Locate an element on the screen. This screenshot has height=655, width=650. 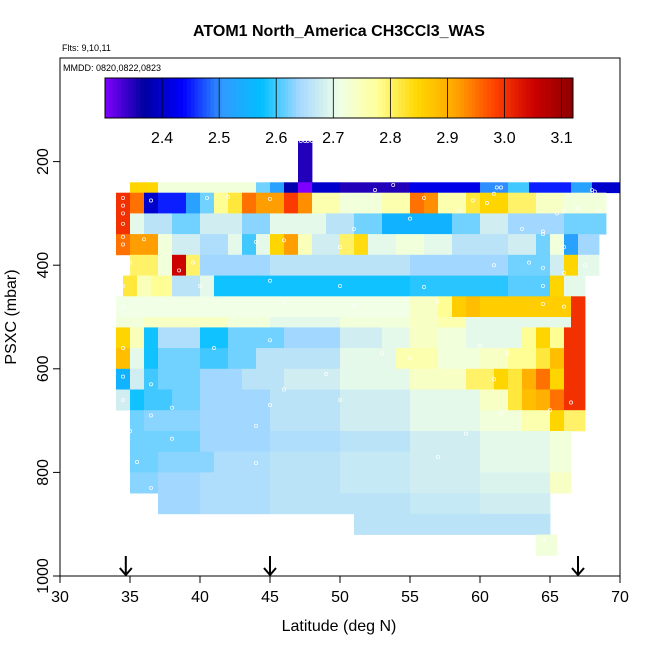
x-axis-label: Latitude (deg N) is located at coordinates (339, 626).